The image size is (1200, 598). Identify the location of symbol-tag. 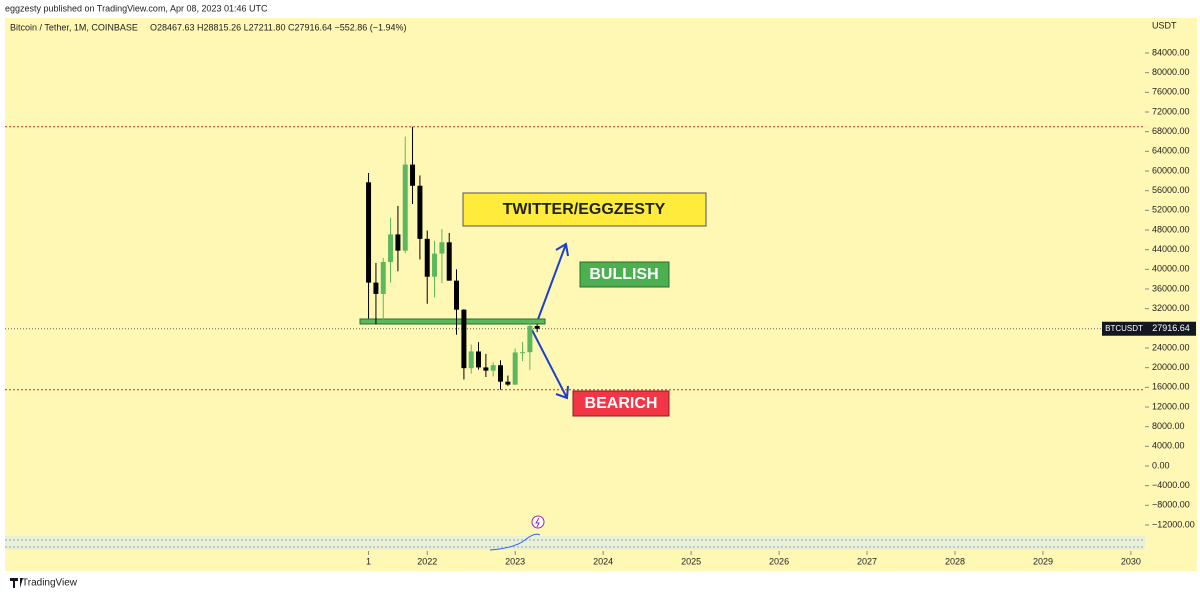
(1124, 328).